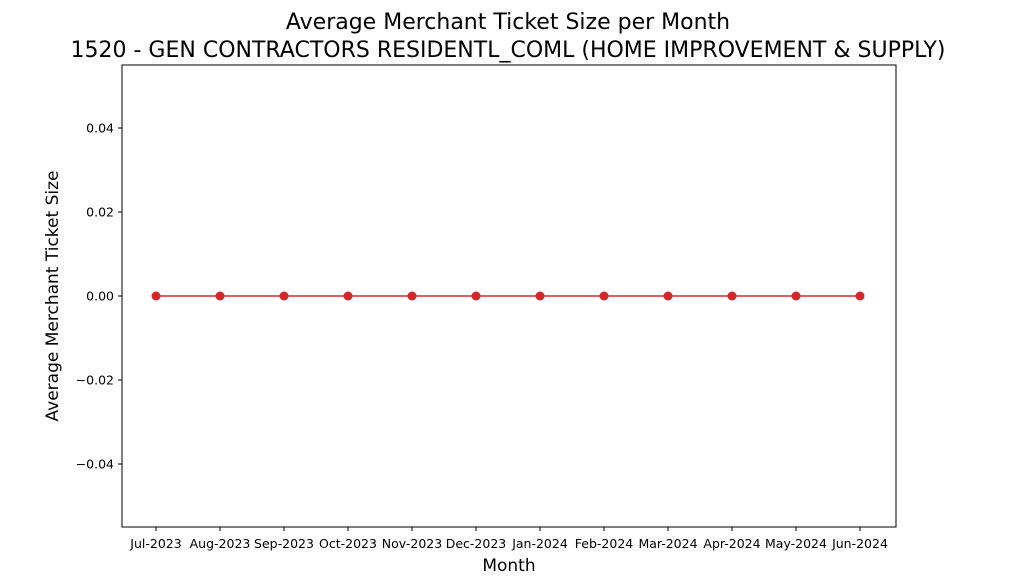 This screenshot has width=1016, height=585. I want to click on y-tick-label: 0.00, so click(100, 296).